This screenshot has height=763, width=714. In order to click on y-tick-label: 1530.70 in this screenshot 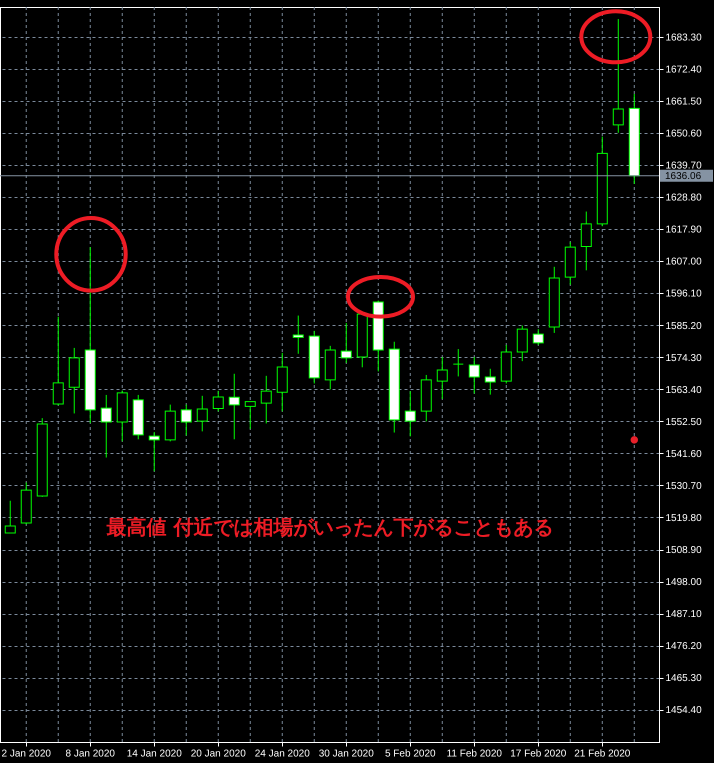, I will do `click(684, 486)`.